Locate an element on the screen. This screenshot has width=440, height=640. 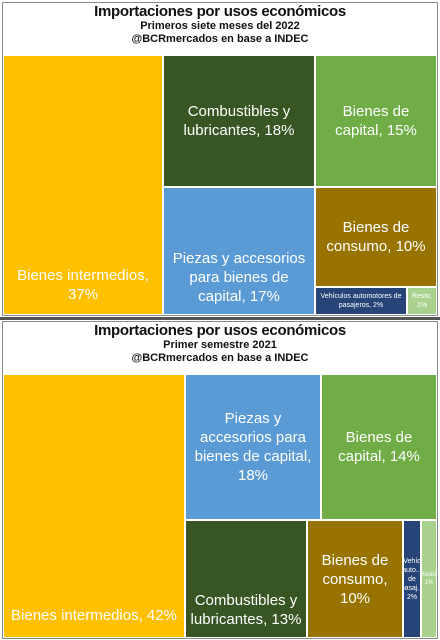
cell-label: Vehículos automotores de pasajeros, 2% is located at coordinates (361, 301).